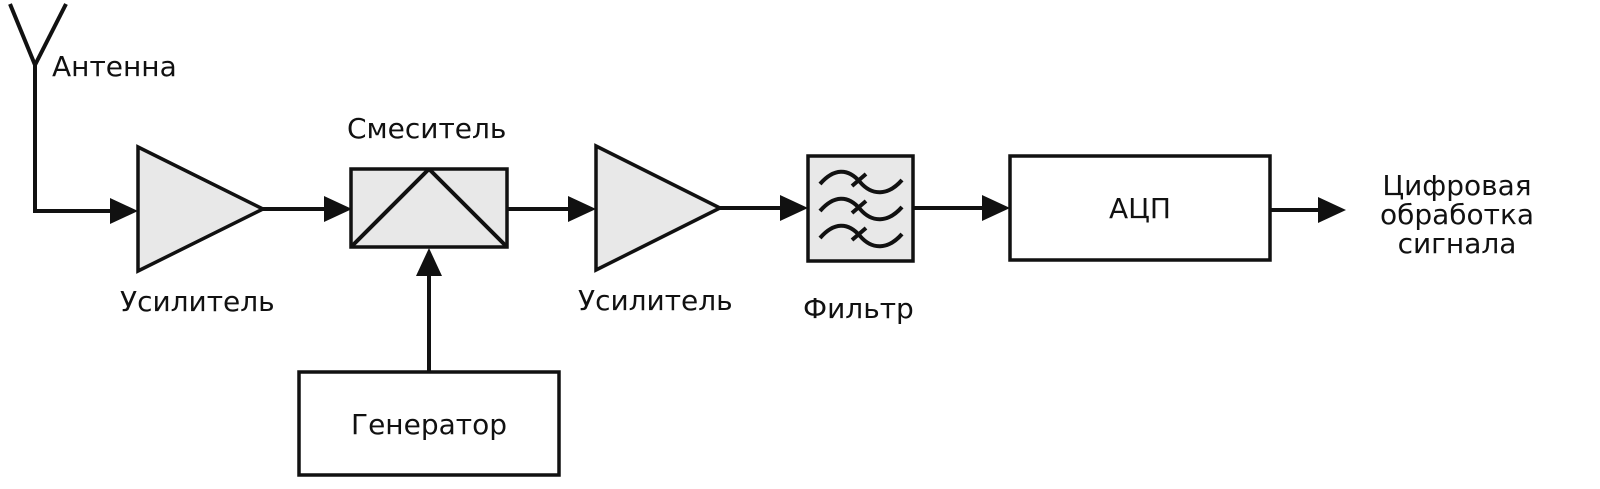 Image resolution: width=1600 pixels, height=489 pixels. Describe the element at coordinates (38, 108) in the screenshot. I see `antenna-icon` at that location.